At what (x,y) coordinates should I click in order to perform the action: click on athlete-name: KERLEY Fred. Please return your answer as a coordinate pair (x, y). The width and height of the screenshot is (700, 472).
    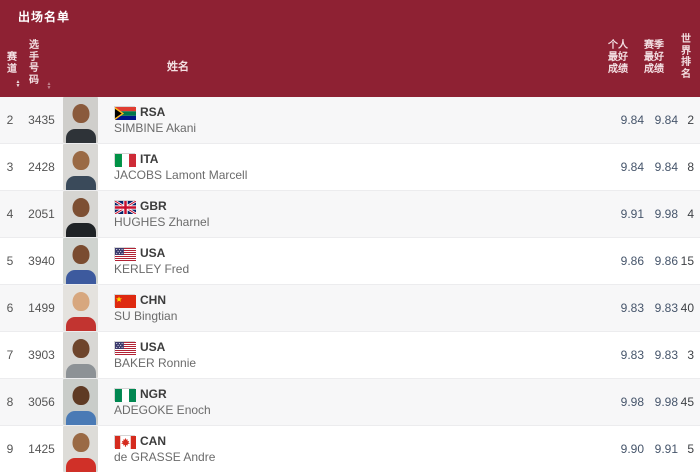
    Looking at the image, I should click on (152, 269).